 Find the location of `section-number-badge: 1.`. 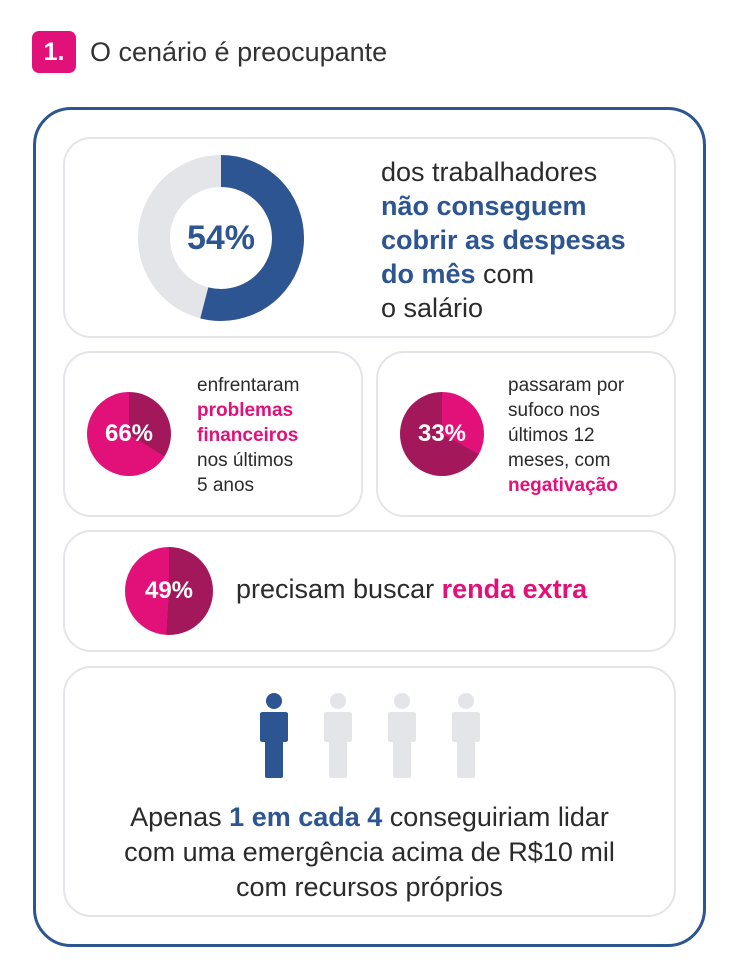

section-number-badge: 1. is located at coordinates (54, 52).